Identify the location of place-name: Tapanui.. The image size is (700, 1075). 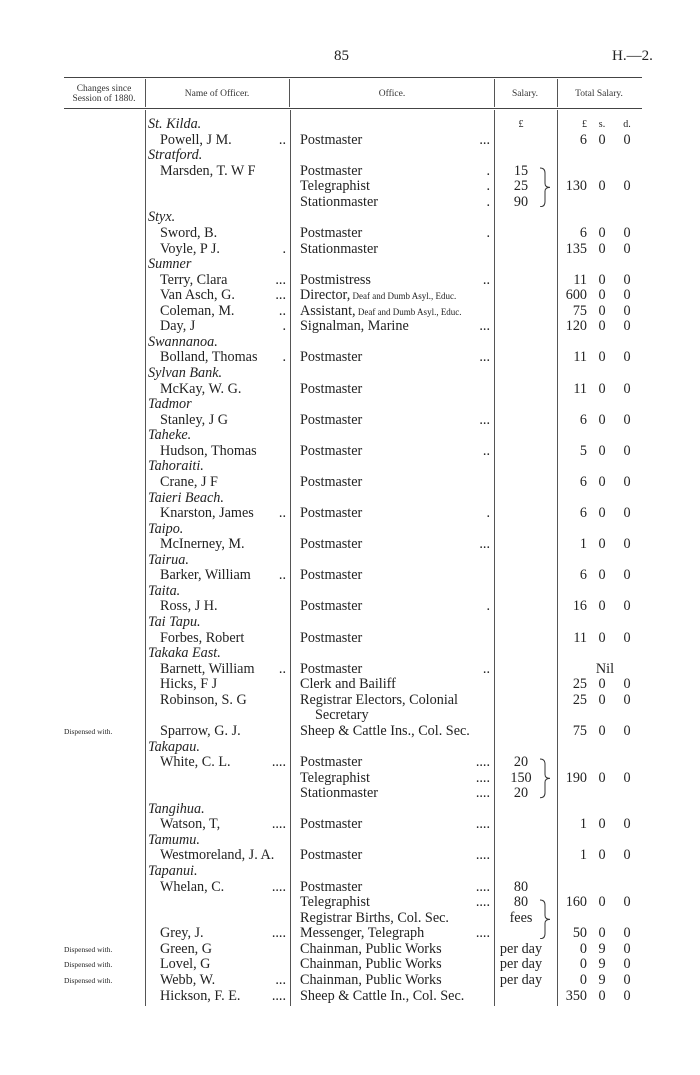
(173, 871).